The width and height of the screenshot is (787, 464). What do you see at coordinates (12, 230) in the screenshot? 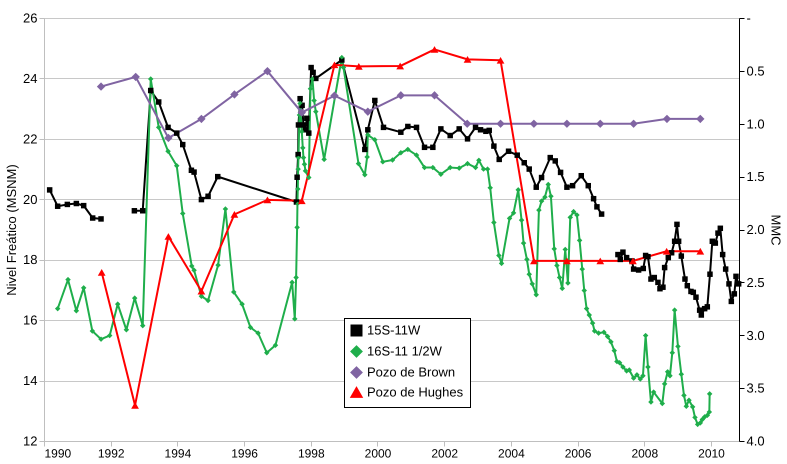
I see `y-axis-title: Nivel Freático (MSNM)` at bounding box center [12, 230].